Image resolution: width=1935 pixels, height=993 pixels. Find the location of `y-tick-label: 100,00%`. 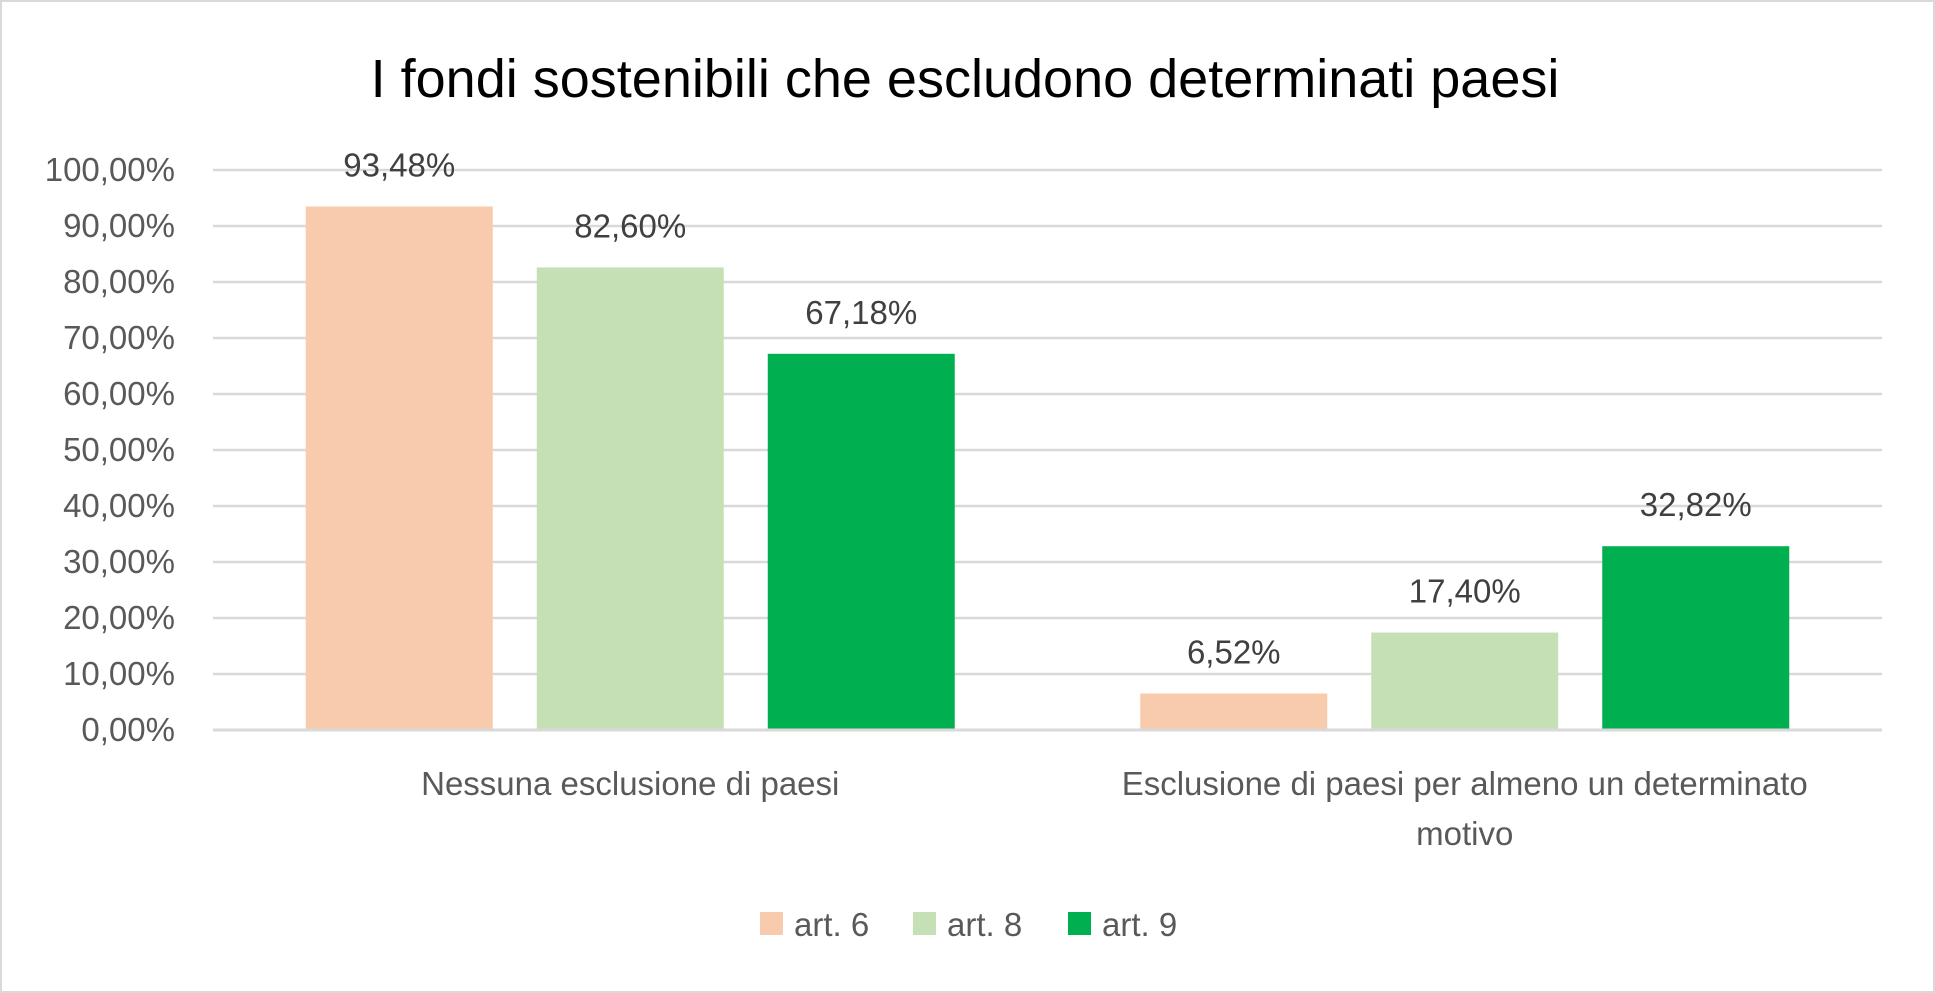

y-tick-label: 100,00% is located at coordinates (110, 169).